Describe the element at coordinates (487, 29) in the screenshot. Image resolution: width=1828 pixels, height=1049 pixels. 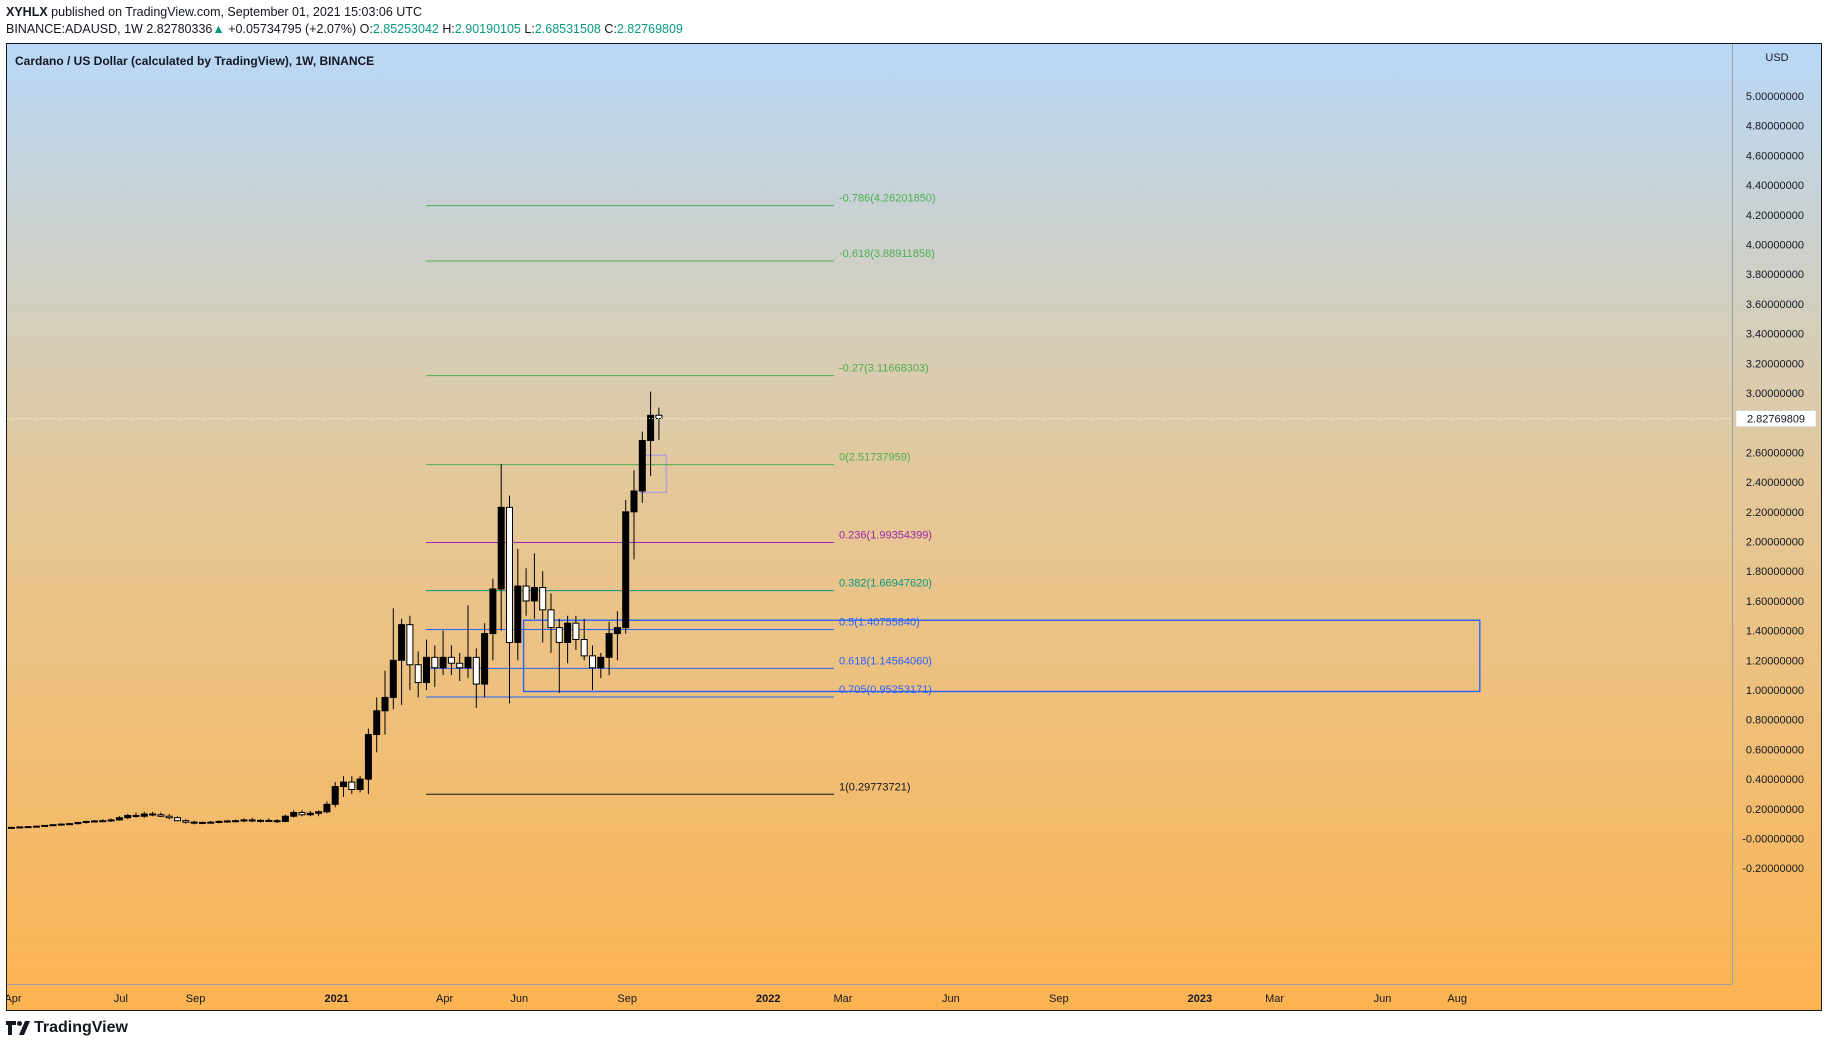
I see `high-value: 2.90190105` at that location.